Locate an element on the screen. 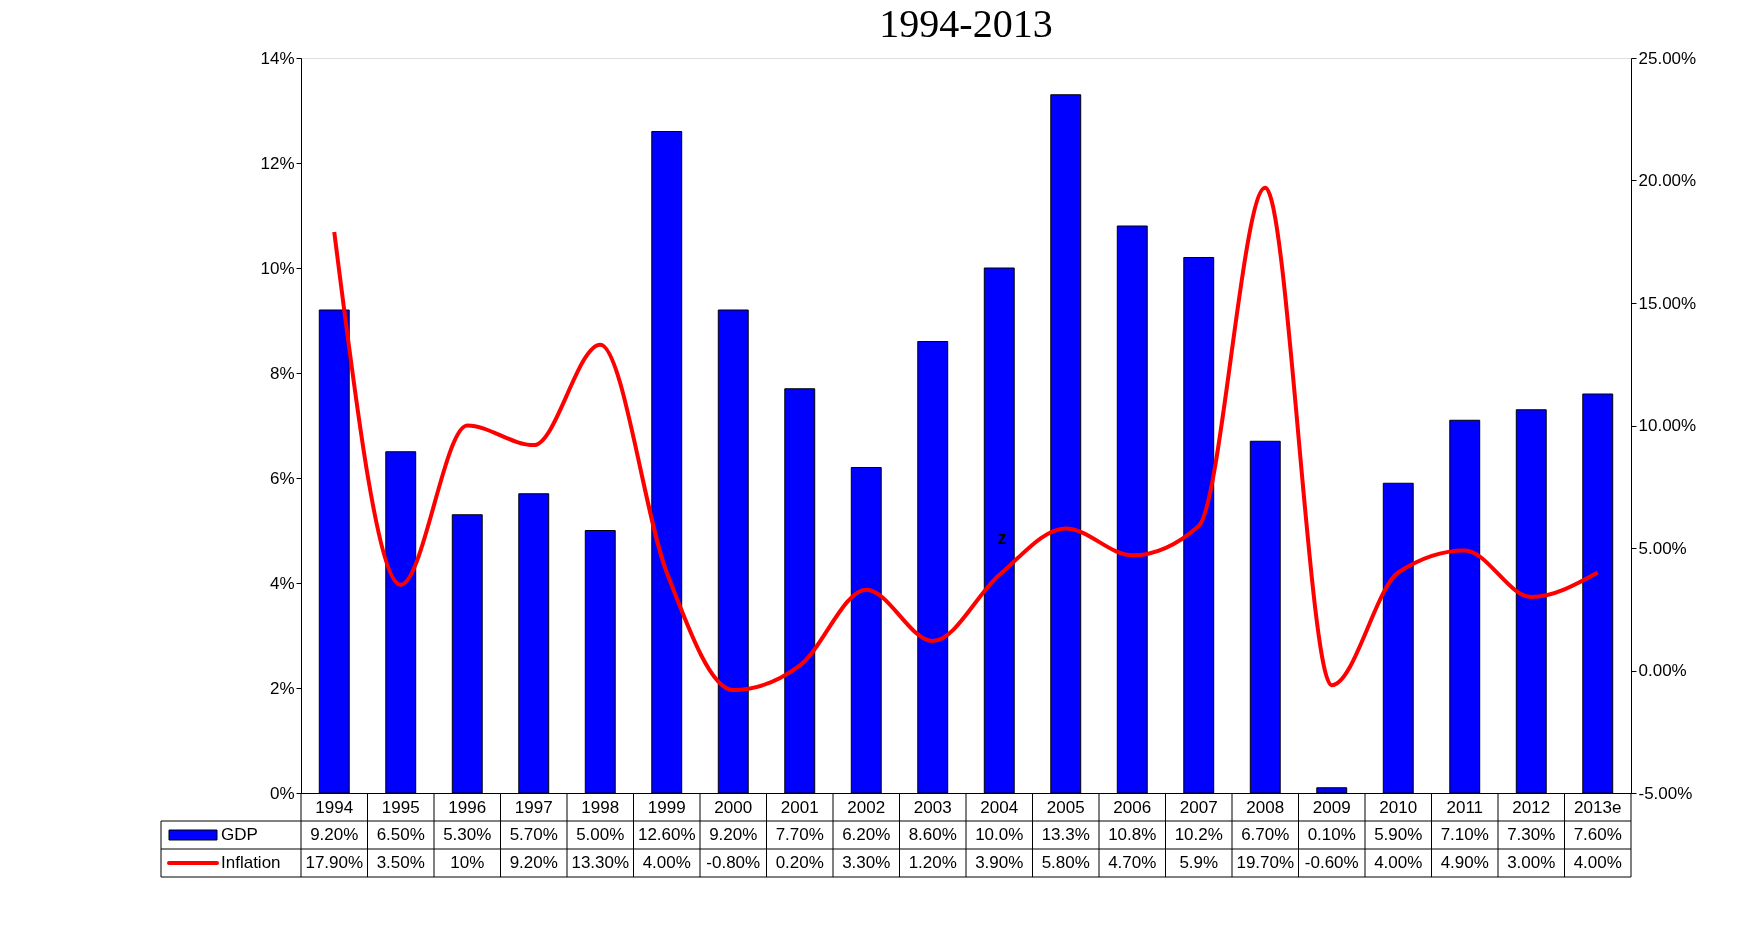  data-label: 7.70% is located at coordinates (799, 834).